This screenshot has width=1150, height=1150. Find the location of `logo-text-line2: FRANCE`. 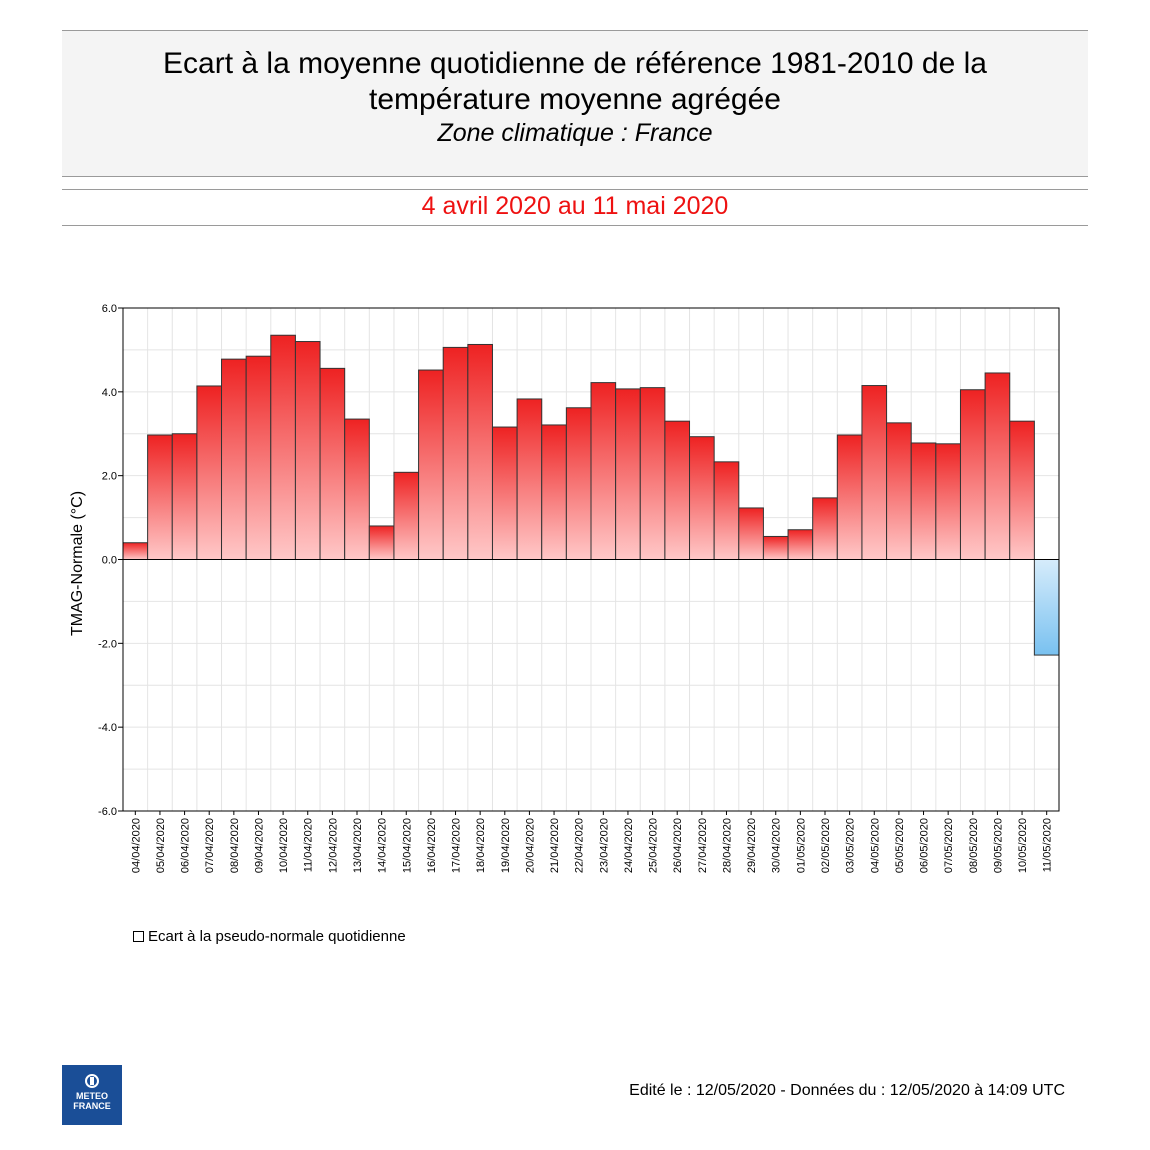

logo-text-line2: FRANCE is located at coordinates (92, 1106).